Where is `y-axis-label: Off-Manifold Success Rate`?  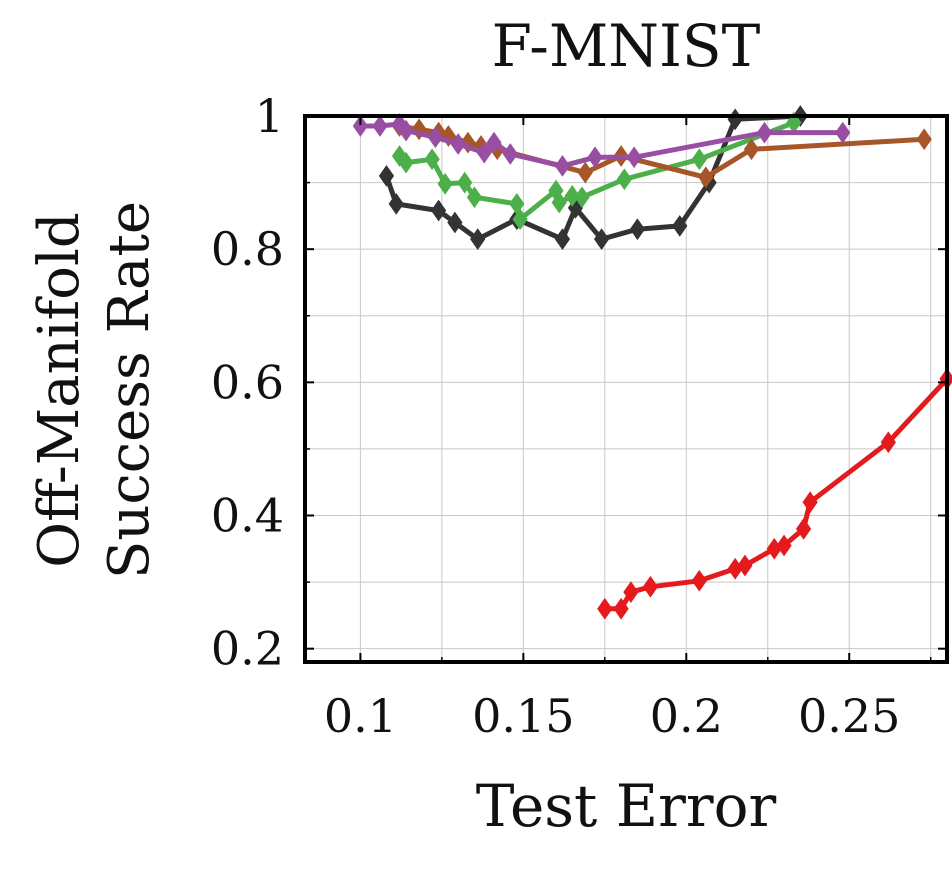 y-axis-label: Off-Manifold Success Rate is located at coordinates (94, 390).